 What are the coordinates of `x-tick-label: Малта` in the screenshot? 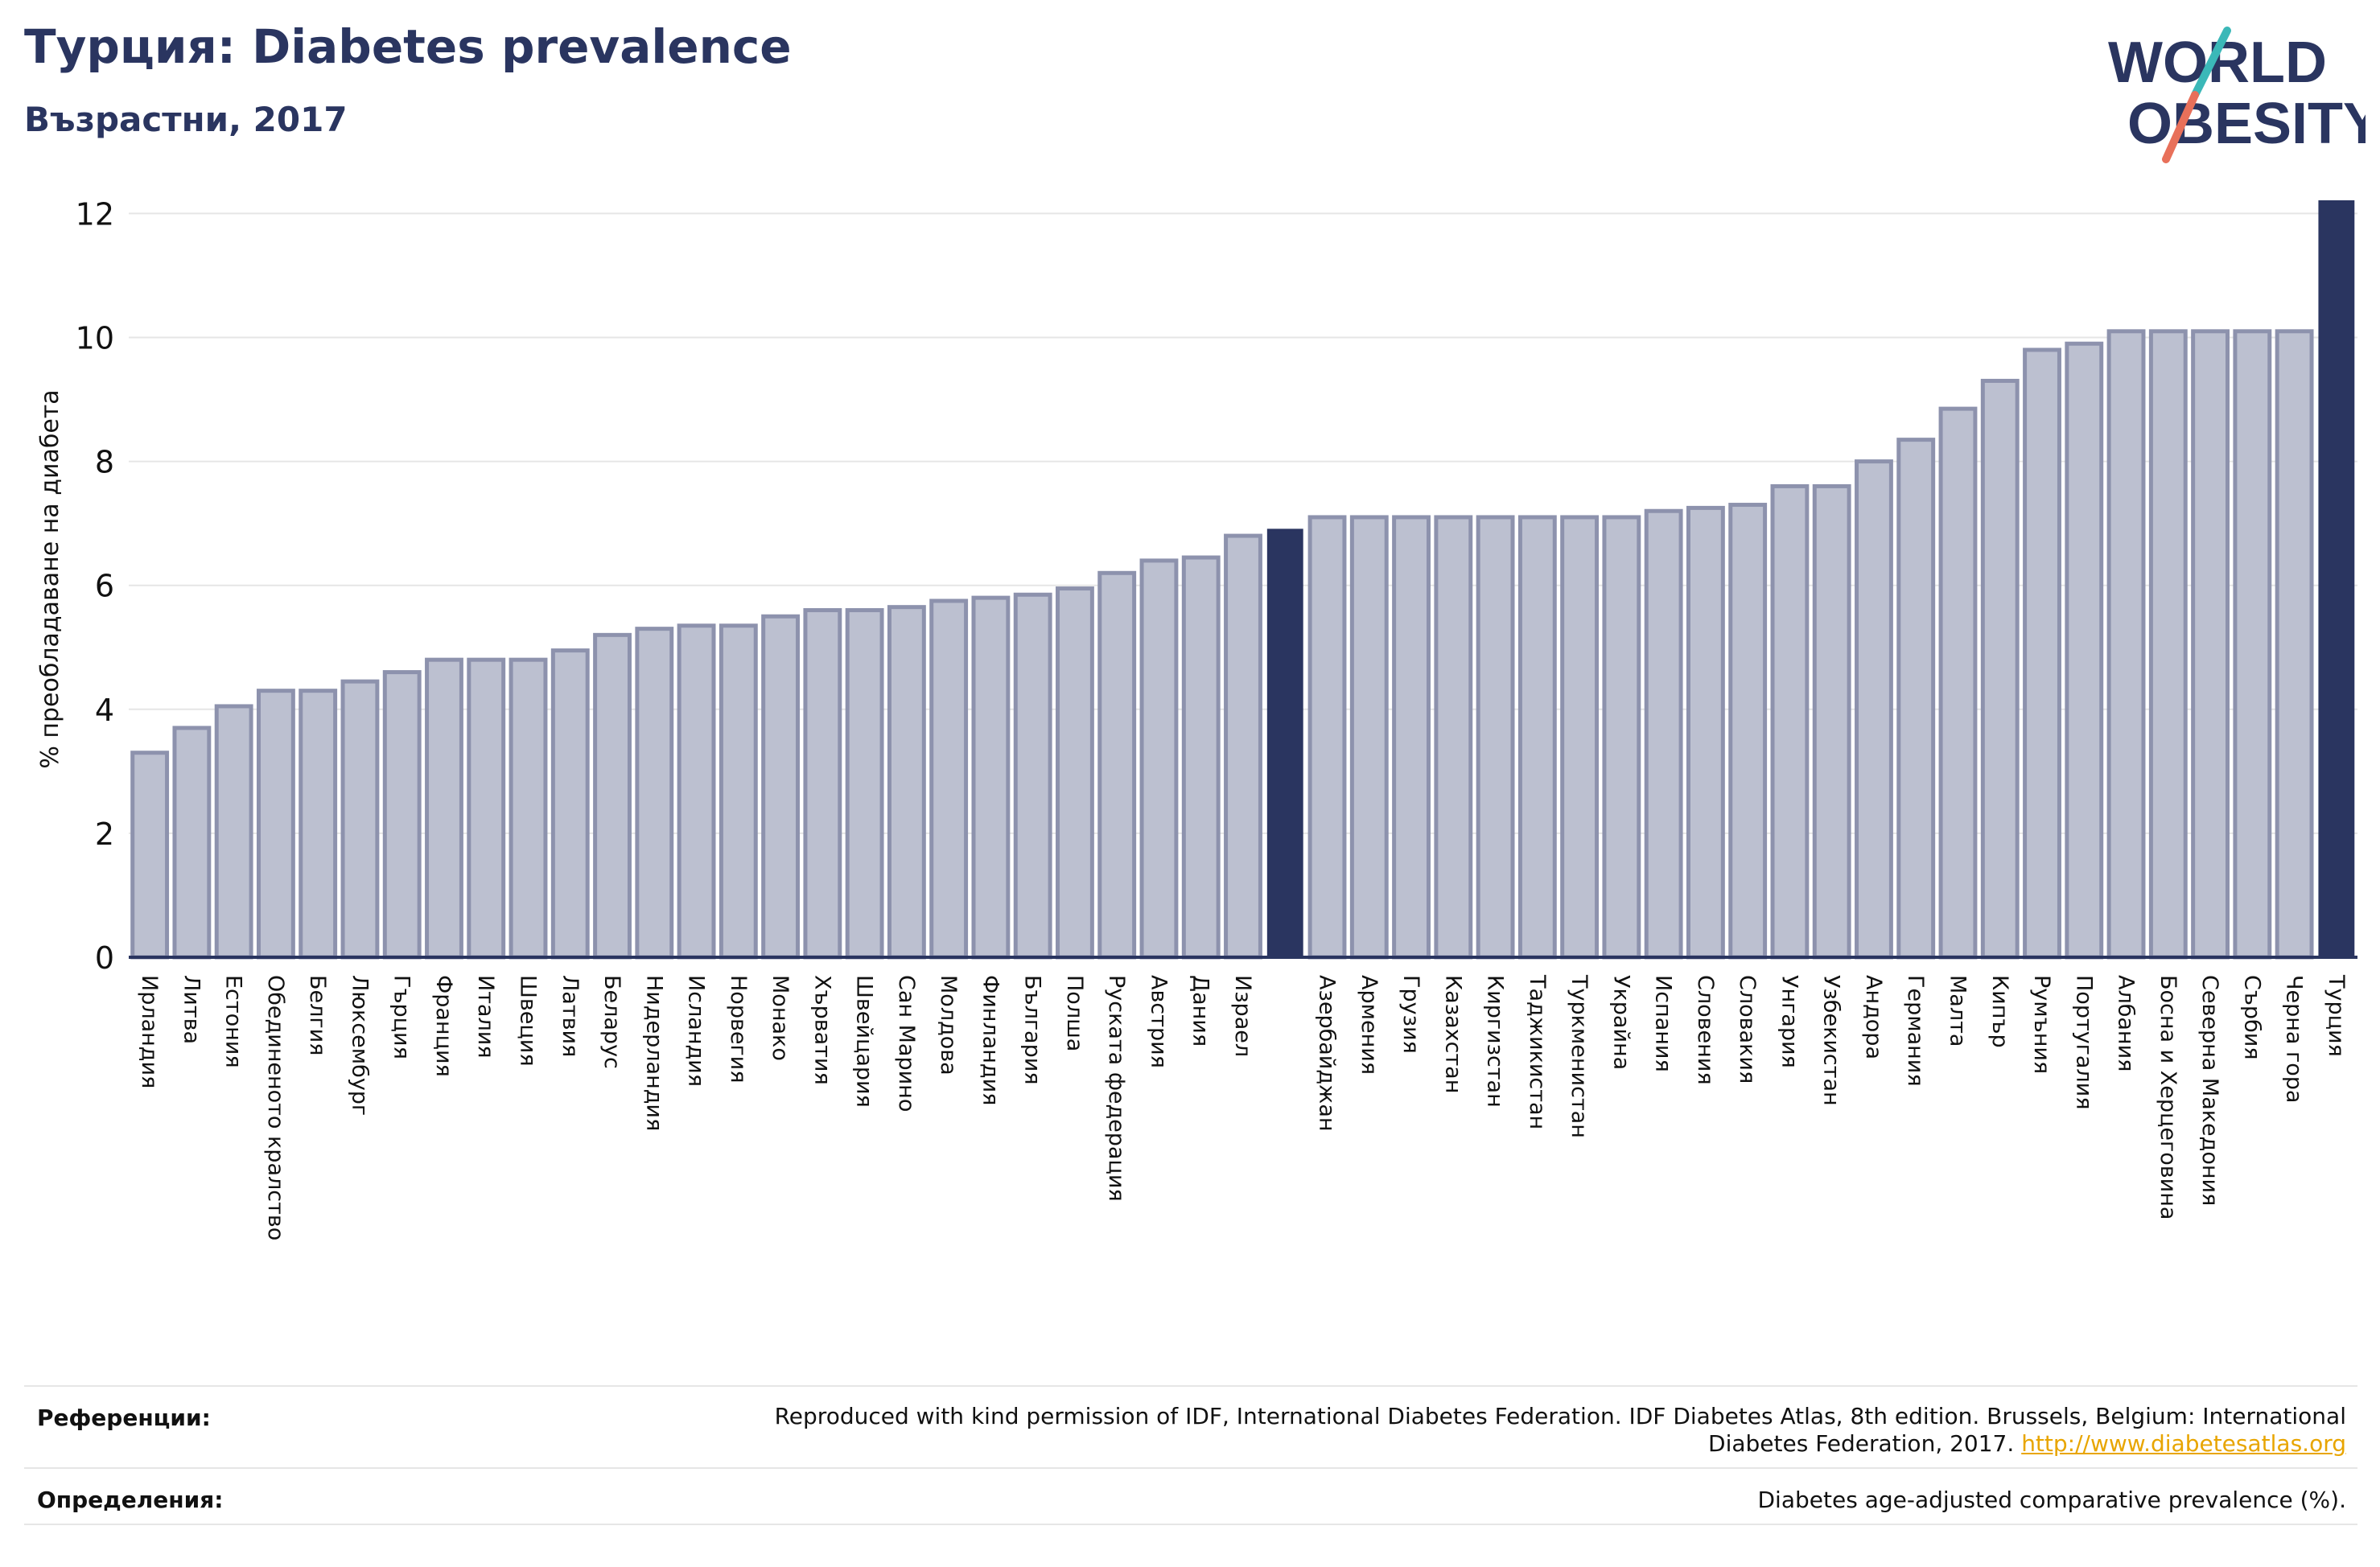 It's located at (1958, 1011).